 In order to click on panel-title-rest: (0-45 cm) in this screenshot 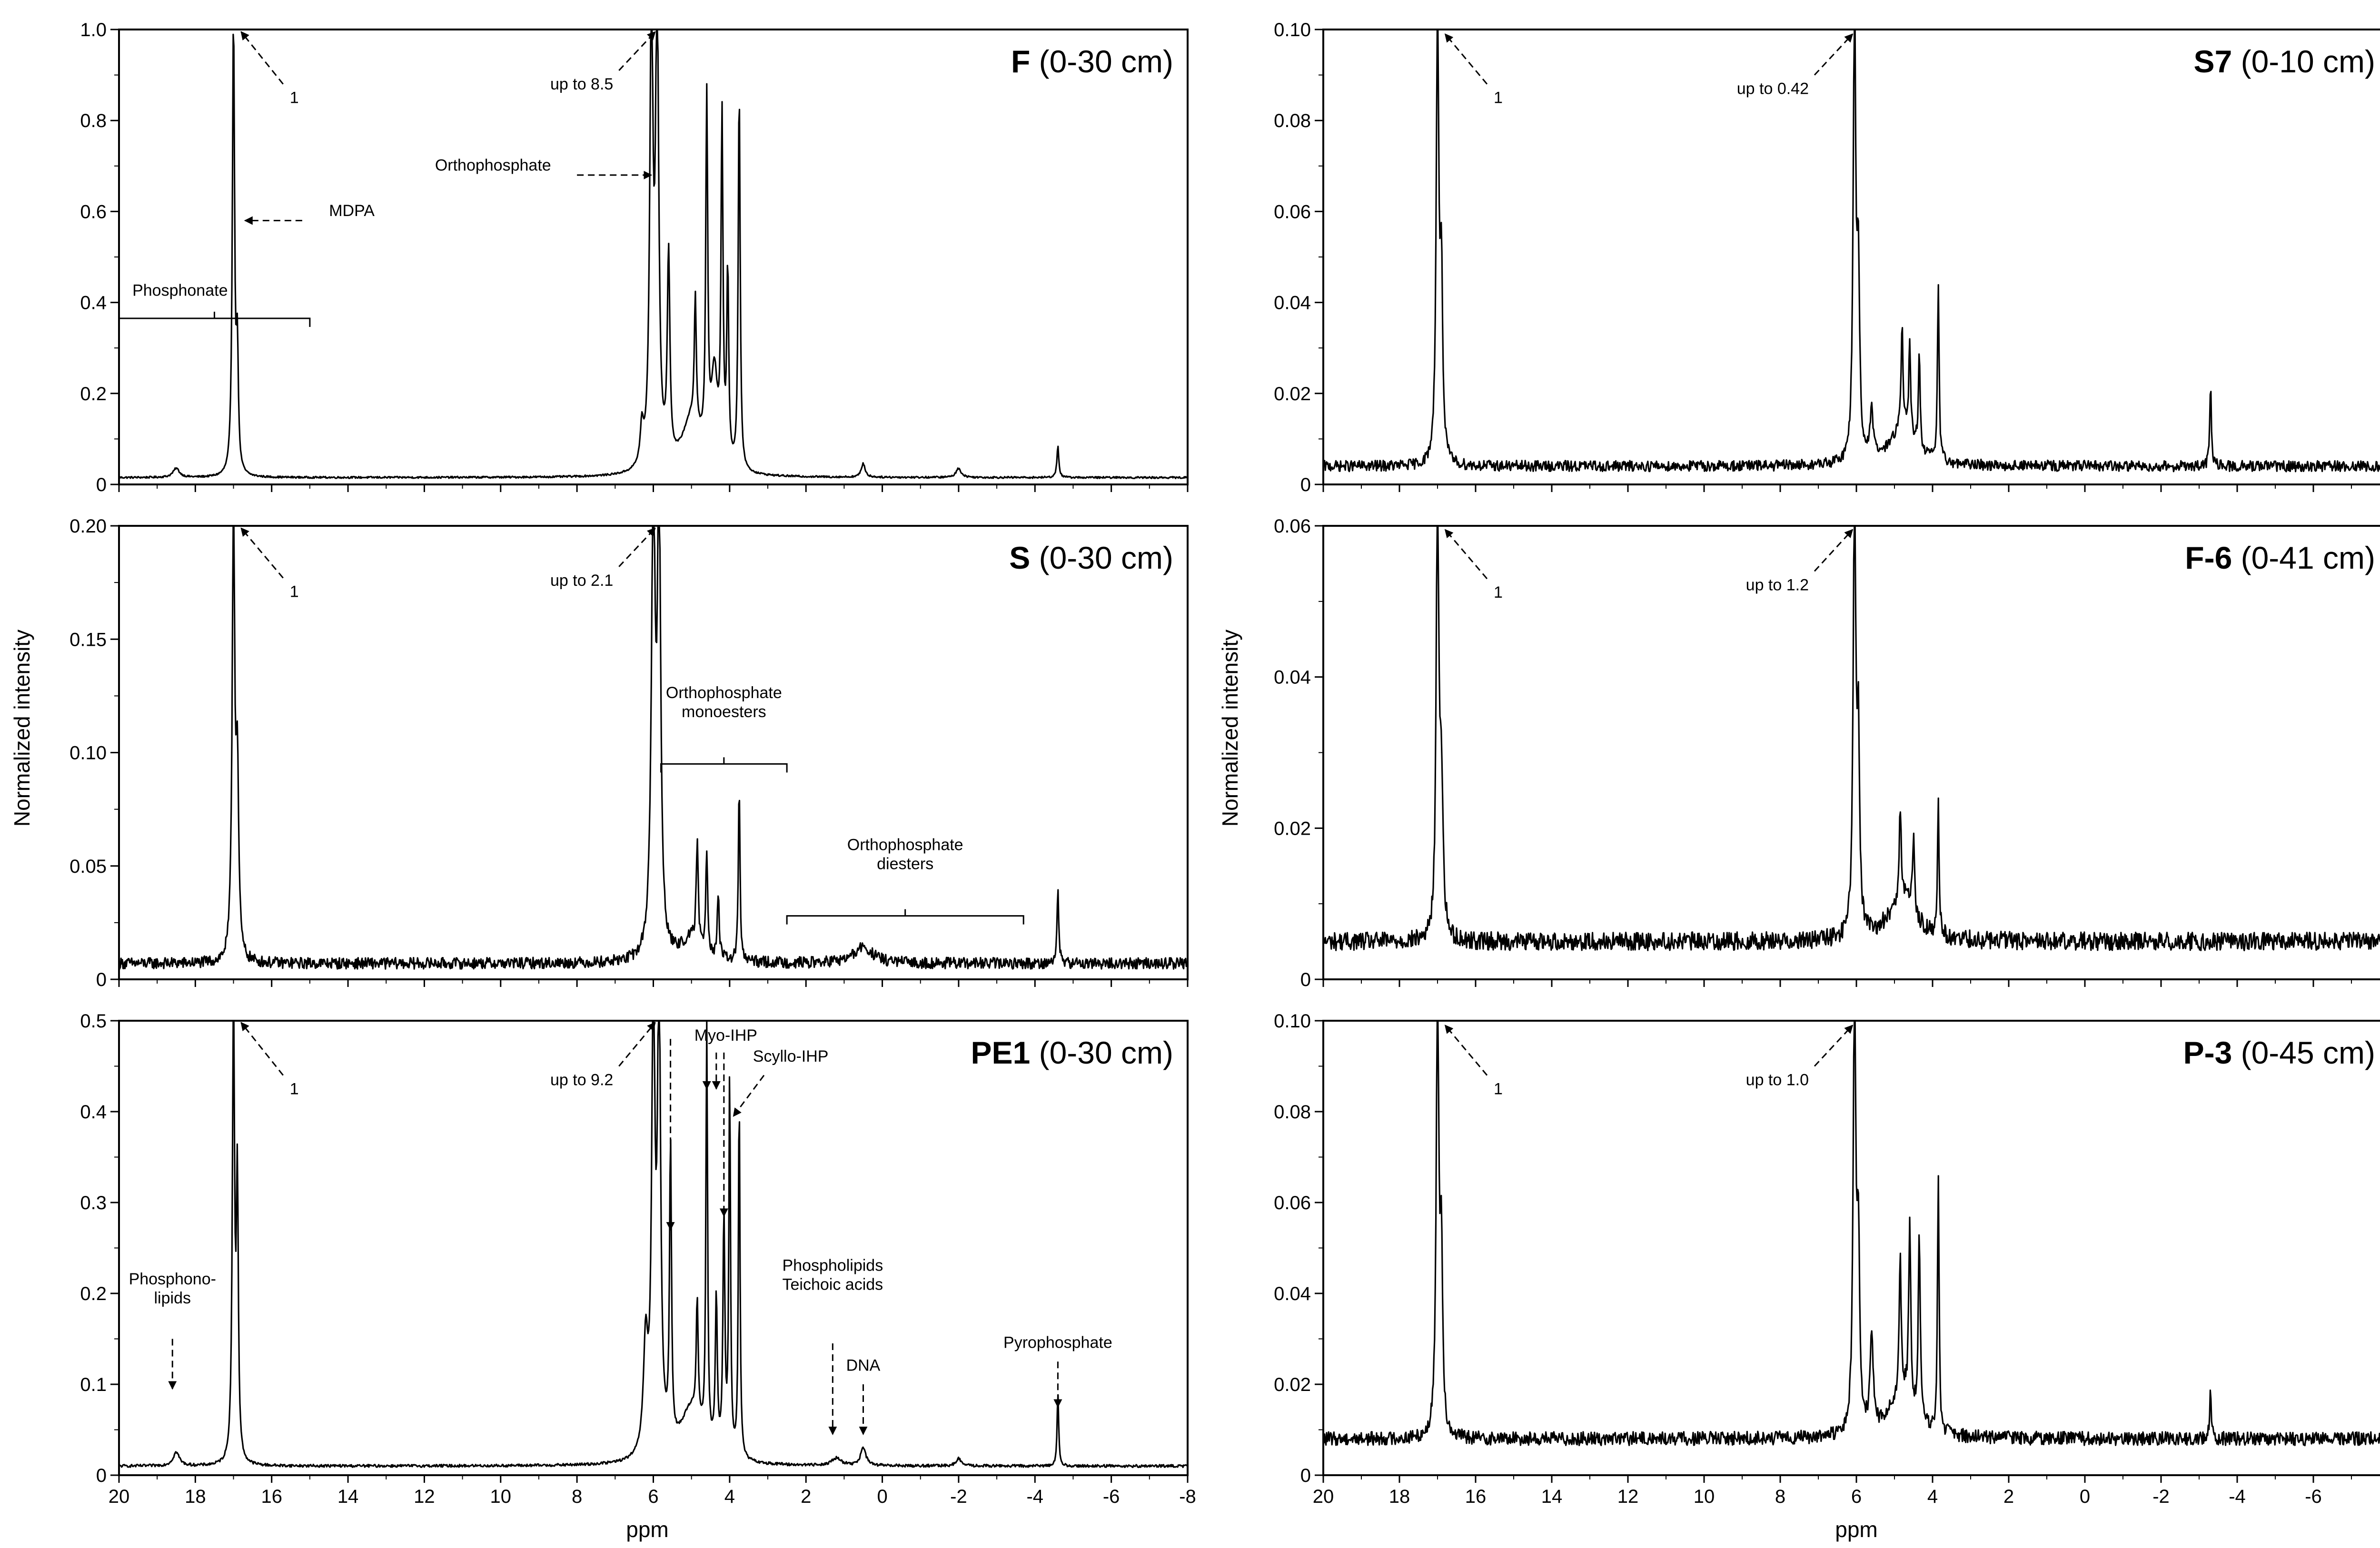, I will do `click(2303, 1052)`.